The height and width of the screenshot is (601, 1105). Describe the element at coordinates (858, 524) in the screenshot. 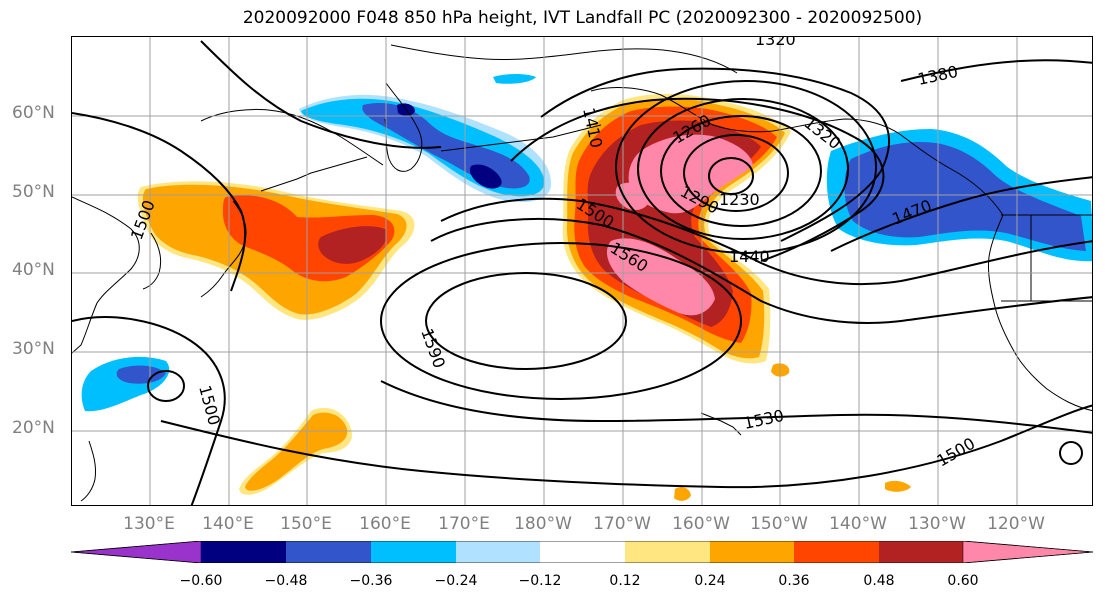

I see `lon-label-140w: 140°W` at that location.